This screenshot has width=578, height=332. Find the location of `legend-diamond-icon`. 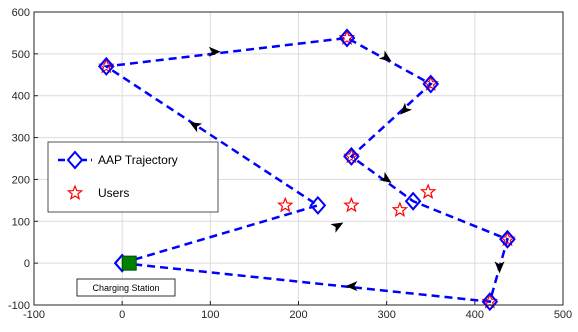

legend-diamond-icon is located at coordinates (75, 160).